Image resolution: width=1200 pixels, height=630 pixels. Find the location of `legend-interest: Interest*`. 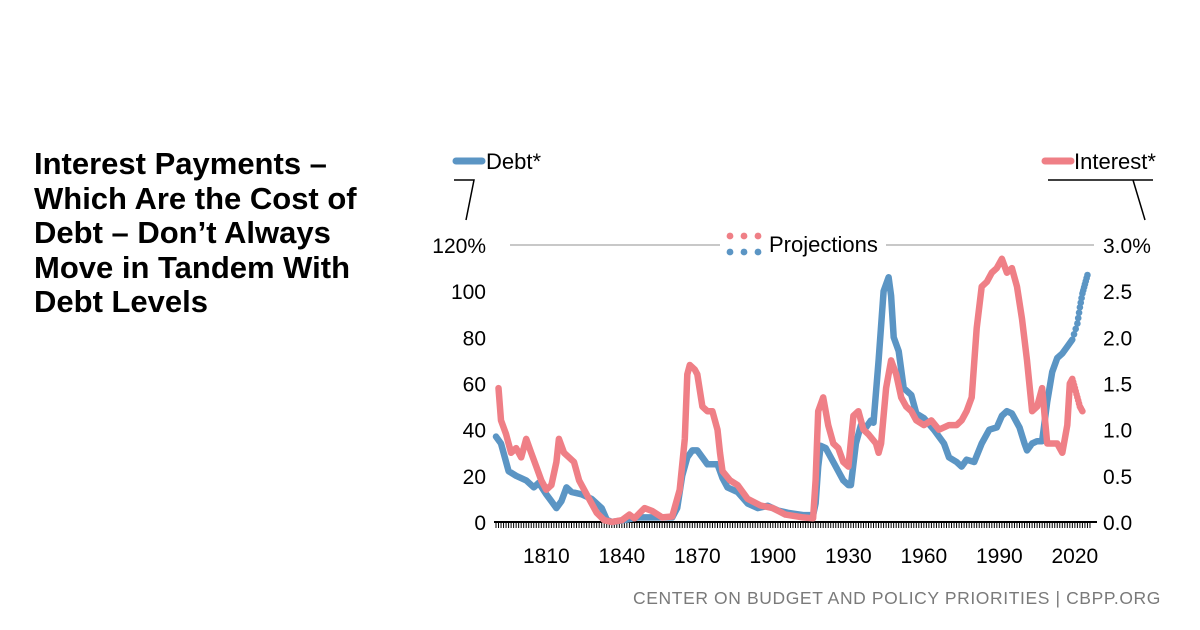

legend-interest: Interest* is located at coordinates (1098, 185).